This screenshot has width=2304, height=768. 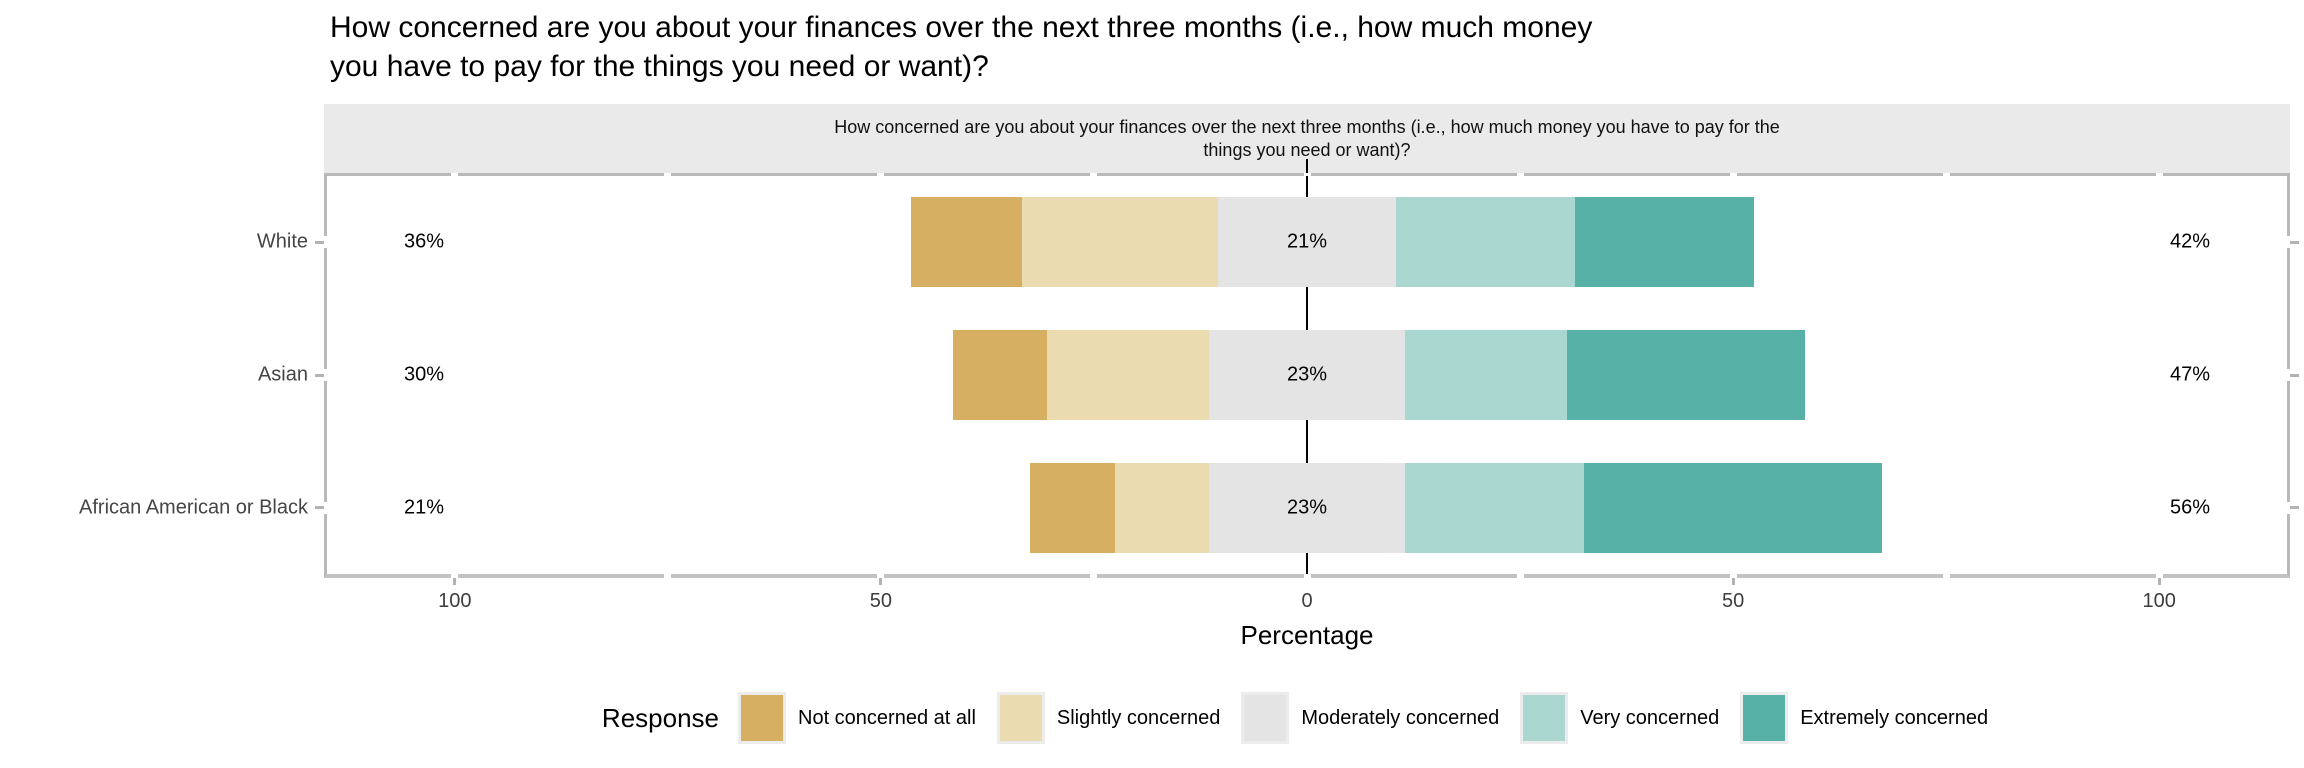 I want to click on high-percent-label: 42%, so click(x=2190, y=241).